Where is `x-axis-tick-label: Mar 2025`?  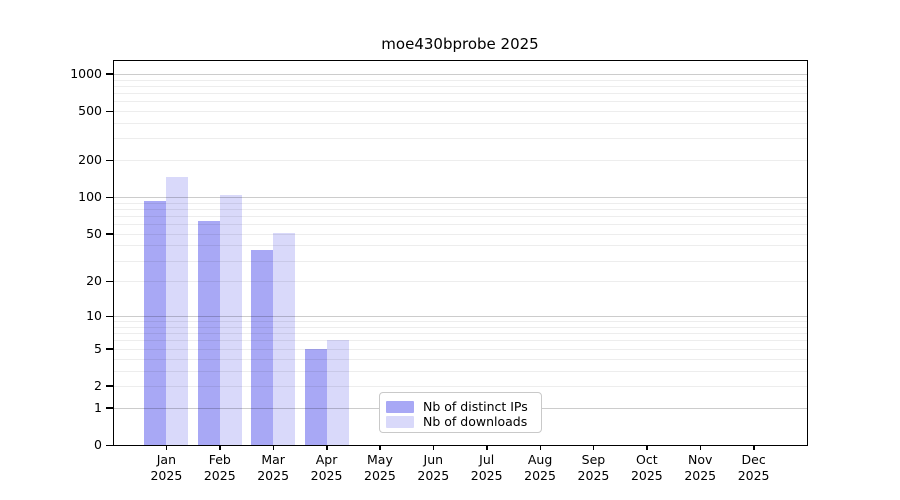
x-axis-tick-label: Mar 2025 is located at coordinates (273, 467).